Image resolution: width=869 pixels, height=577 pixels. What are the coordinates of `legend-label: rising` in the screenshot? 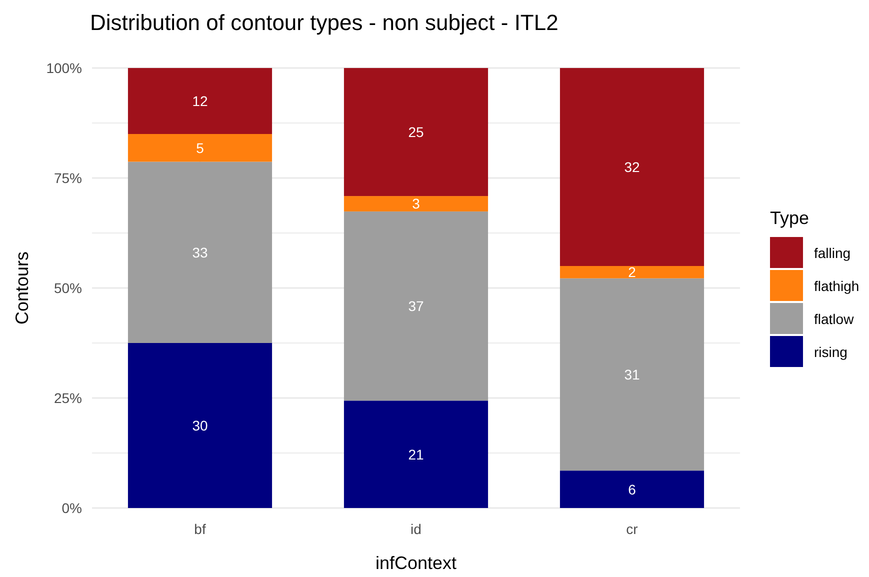 It's located at (831, 352).